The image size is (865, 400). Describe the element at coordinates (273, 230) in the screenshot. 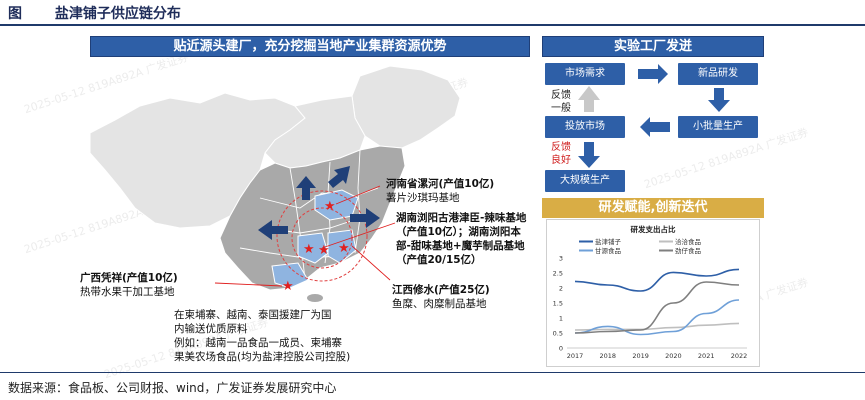

I see `arrow-west-icon` at that location.